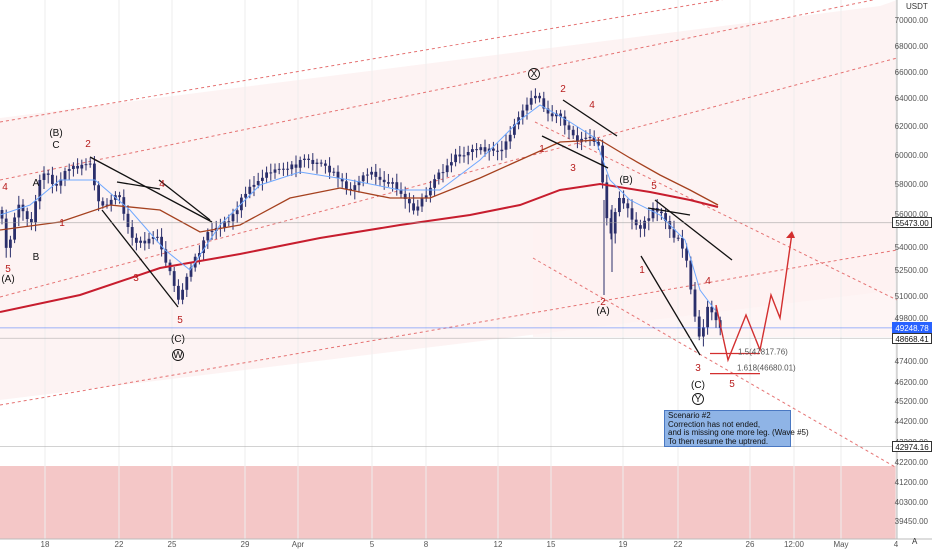 The image size is (932, 550). What do you see at coordinates (689, 415) in the screenshot?
I see `scenario-title: Scenario #2` at bounding box center [689, 415].